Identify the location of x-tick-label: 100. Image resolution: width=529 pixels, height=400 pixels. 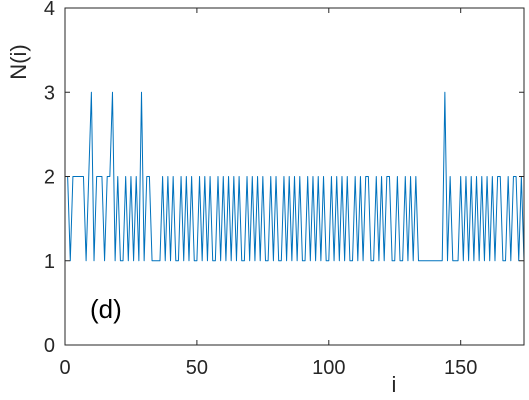
(328, 368).